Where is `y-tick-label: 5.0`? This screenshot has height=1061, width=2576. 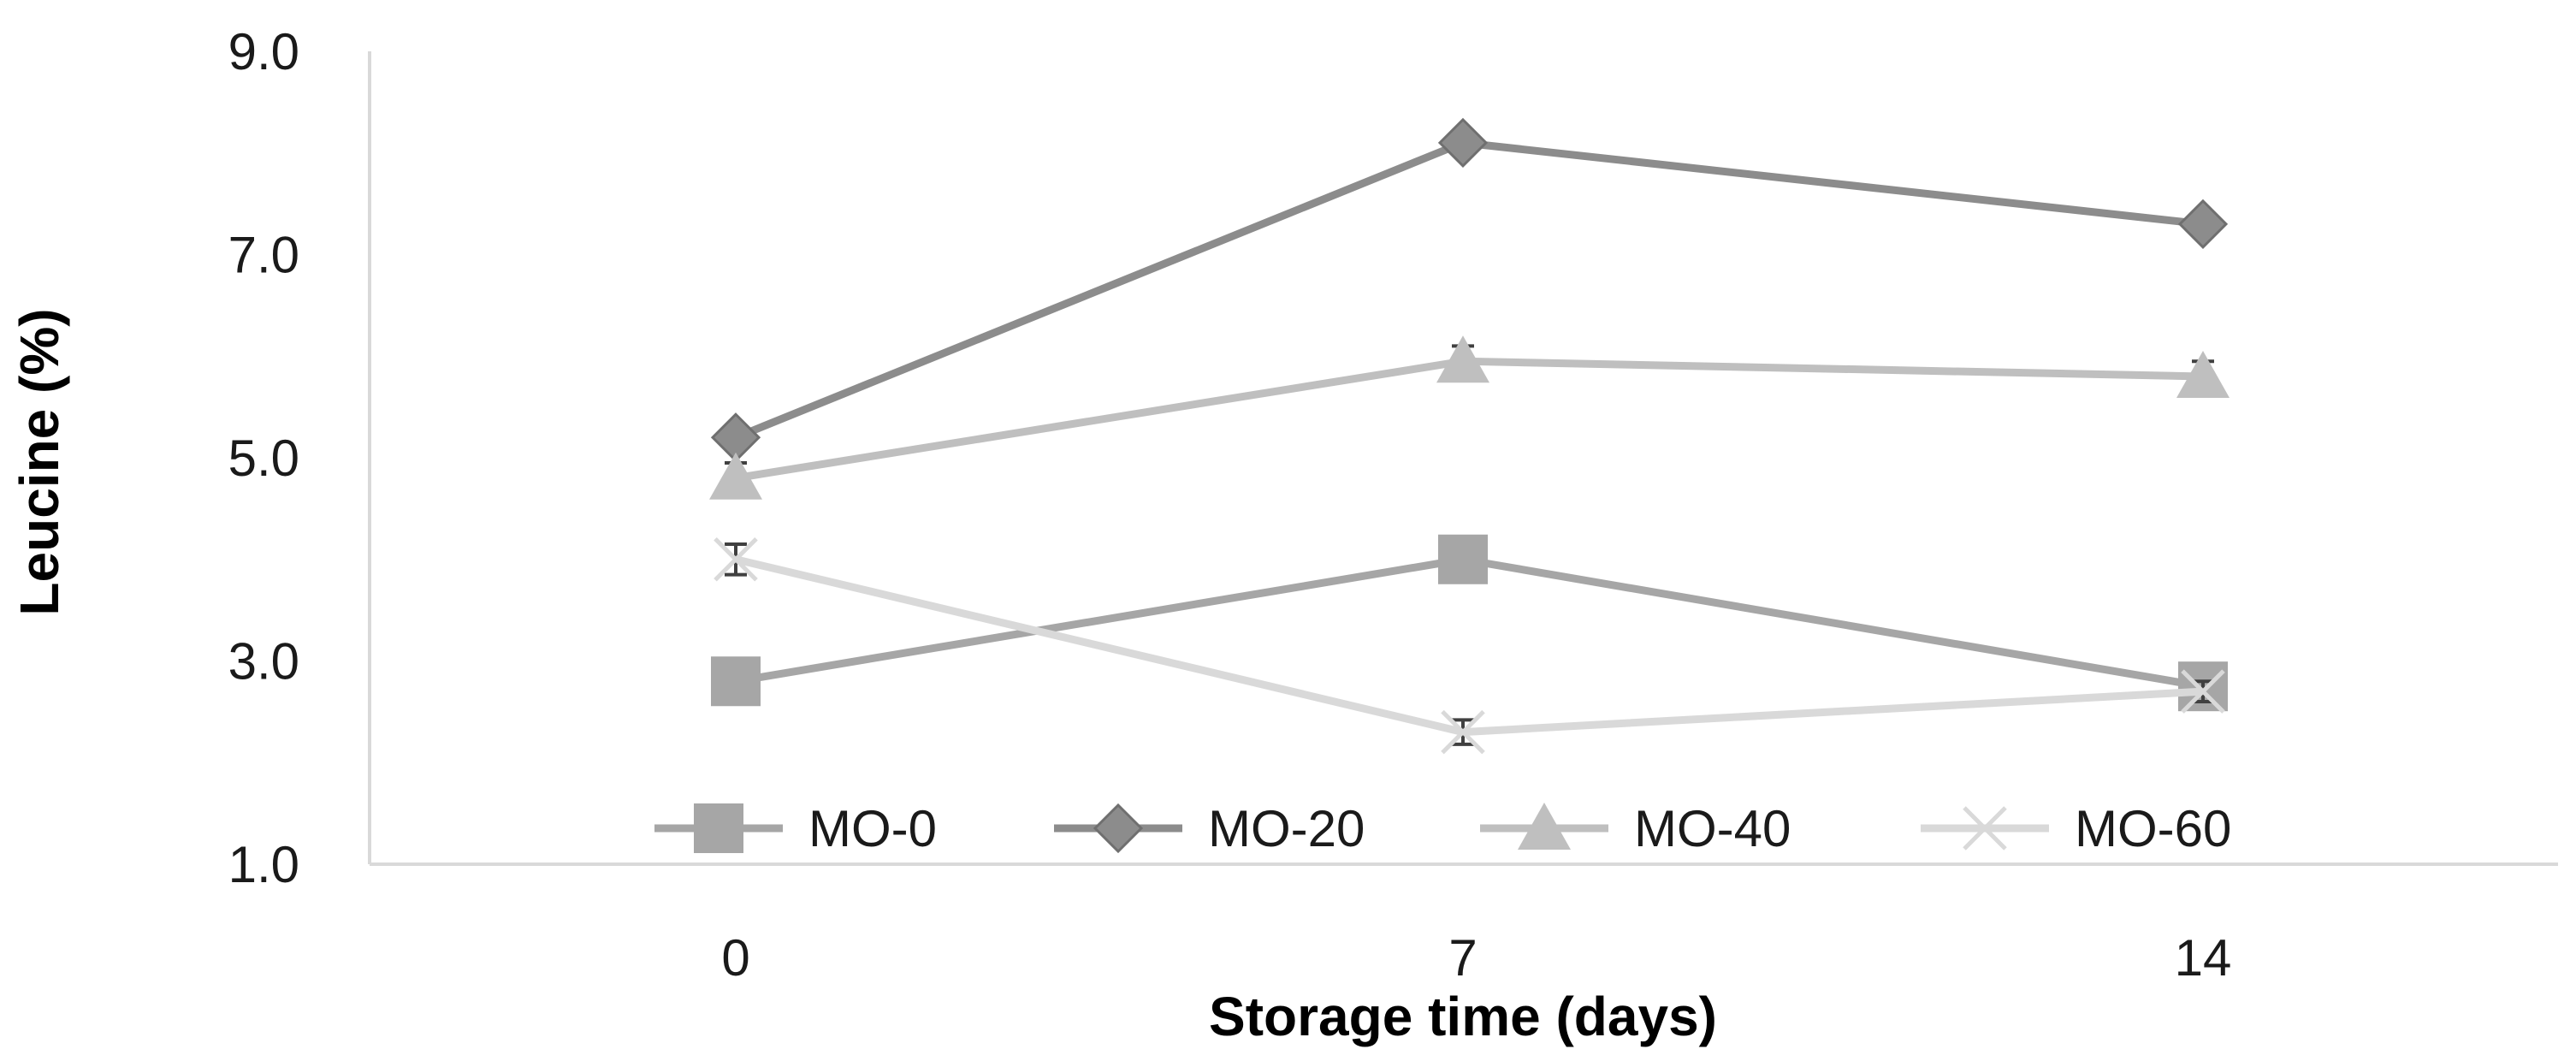 y-tick-label: 5.0 is located at coordinates (263, 459).